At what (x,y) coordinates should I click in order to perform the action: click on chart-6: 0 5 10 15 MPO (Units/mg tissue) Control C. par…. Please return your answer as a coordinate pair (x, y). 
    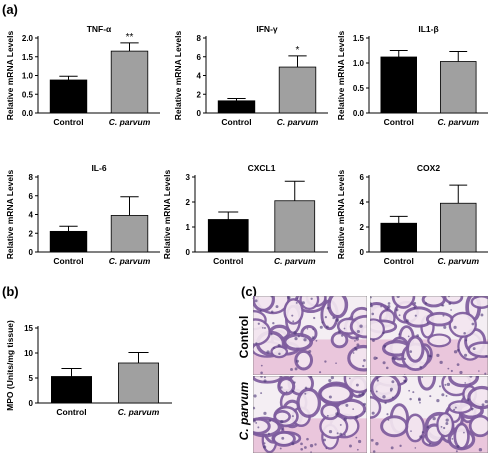
    Looking at the image, I should click on (88, 368).